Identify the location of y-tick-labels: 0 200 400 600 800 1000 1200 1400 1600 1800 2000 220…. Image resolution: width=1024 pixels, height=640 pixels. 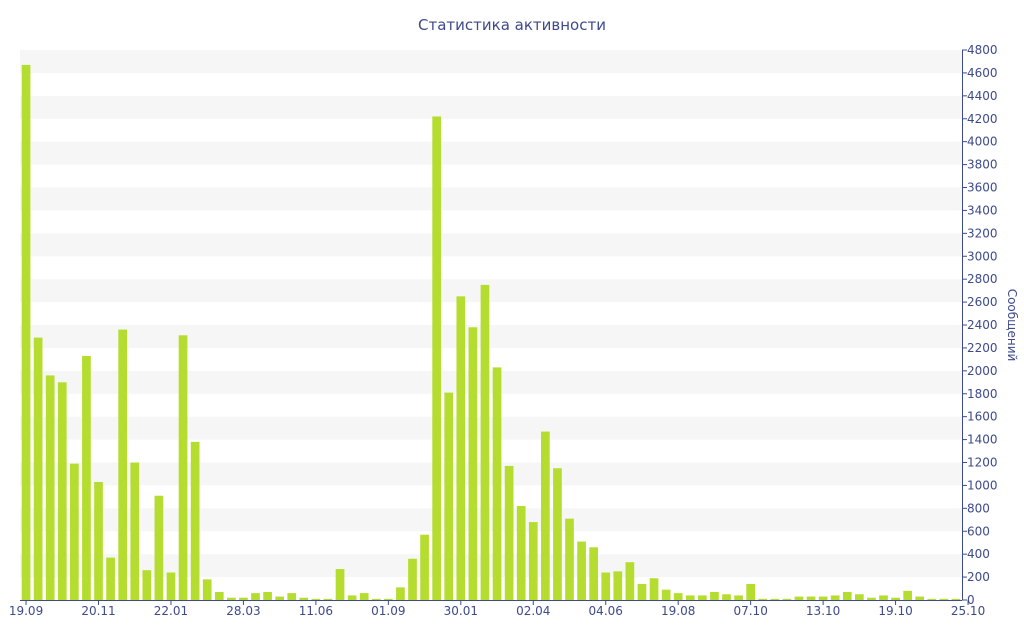
(980, 325).